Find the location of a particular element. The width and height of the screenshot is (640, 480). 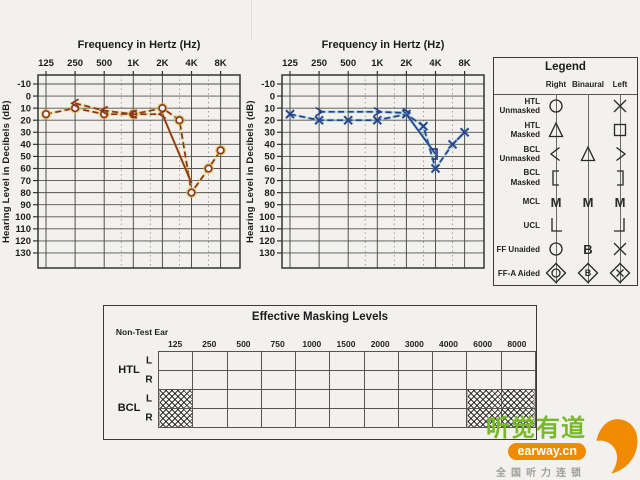

legend-column-header: Left is located at coordinates (620, 84).